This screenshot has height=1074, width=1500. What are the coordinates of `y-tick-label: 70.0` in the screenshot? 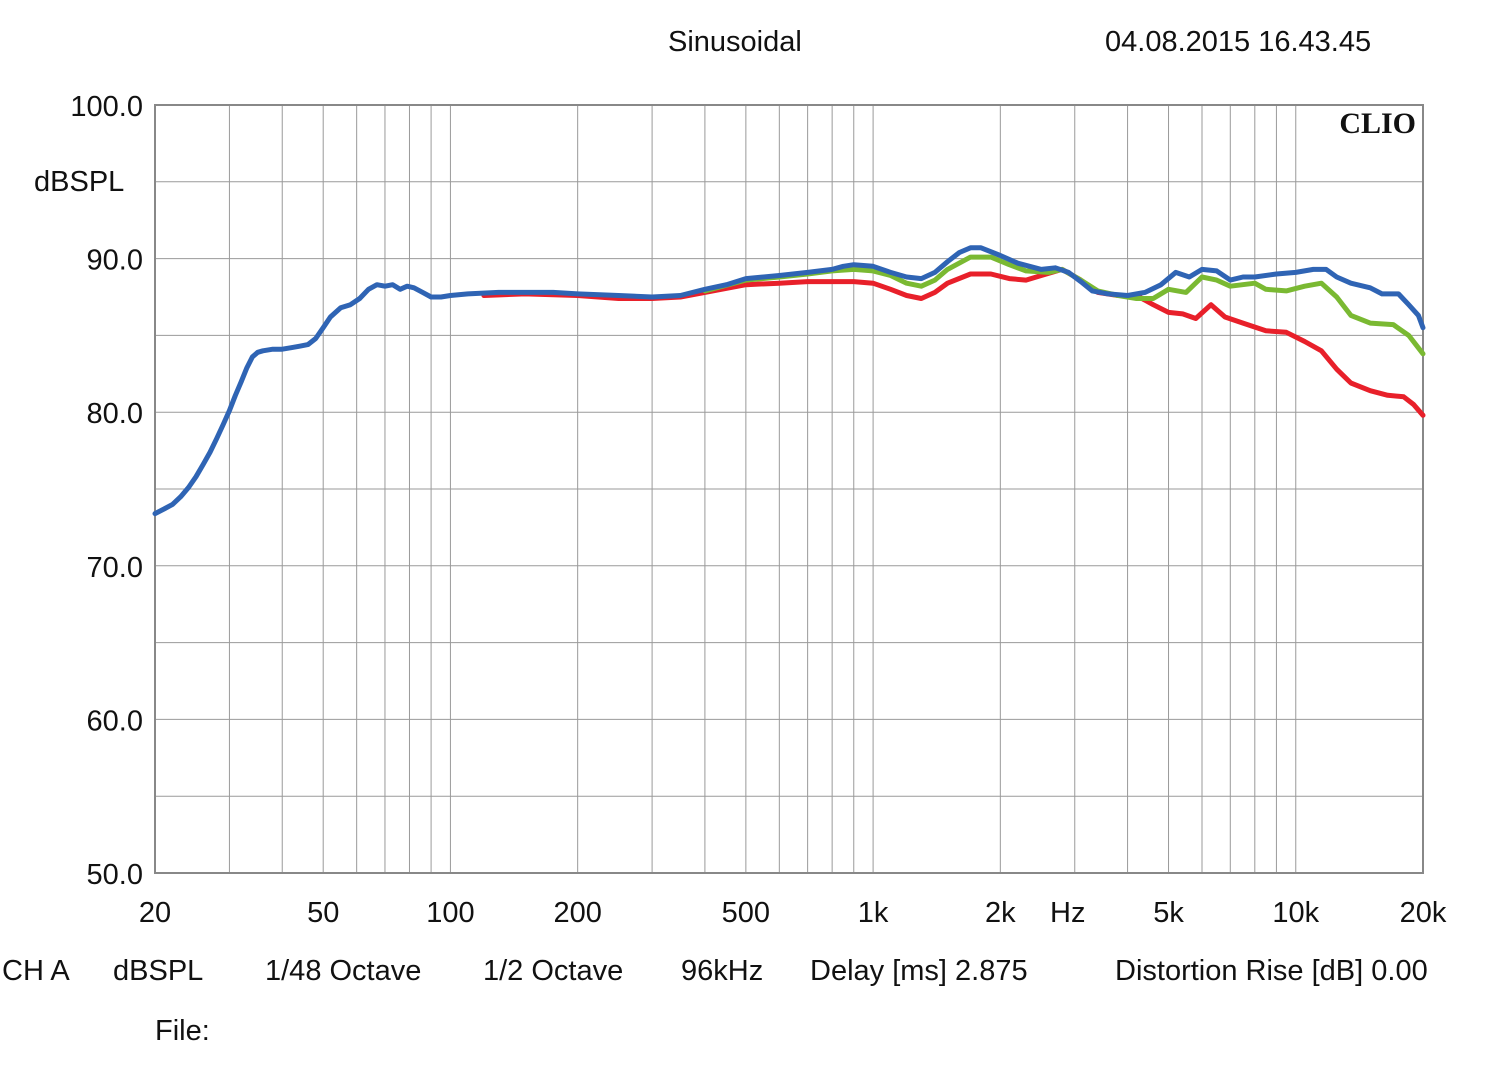 It's located at (115, 568).